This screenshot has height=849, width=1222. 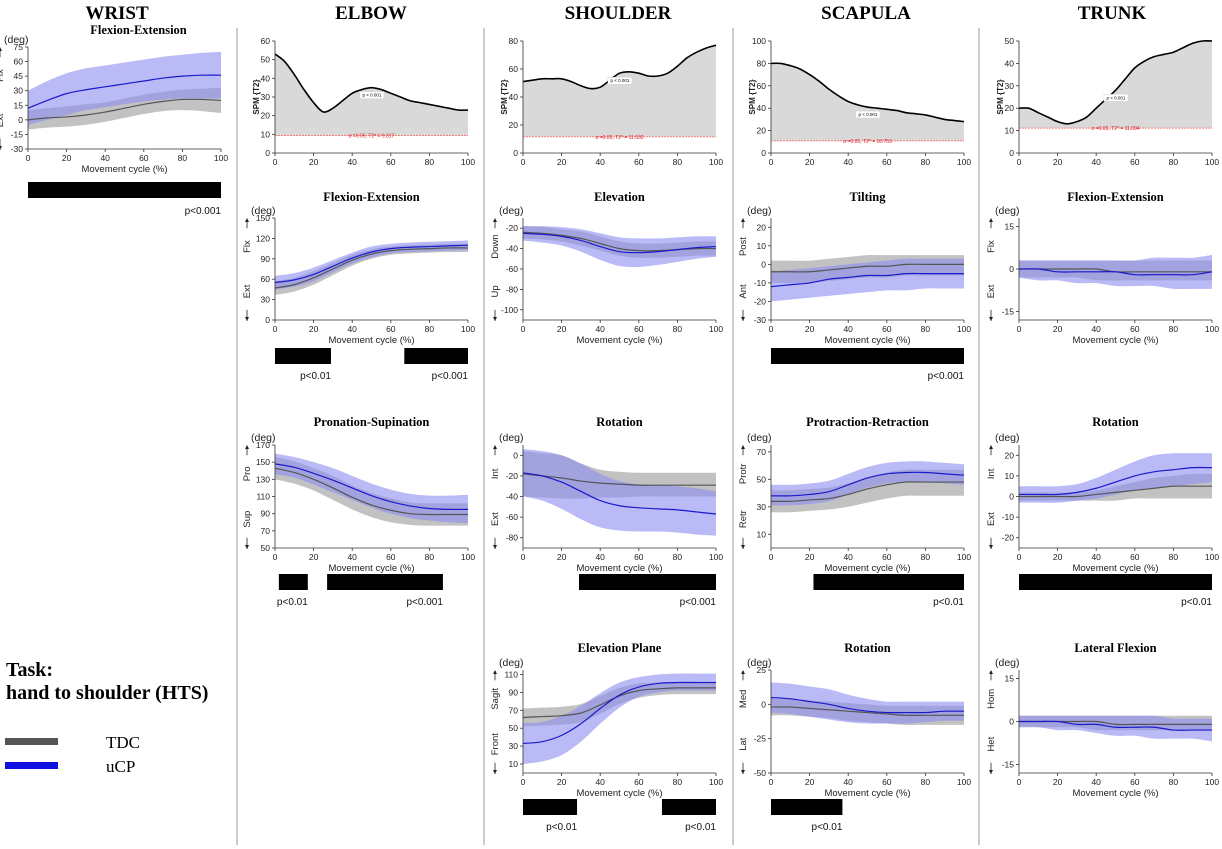 What do you see at coordinates (618, 13) in the screenshot?
I see `column-header-shoulder: SHOULDER` at bounding box center [618, 13].